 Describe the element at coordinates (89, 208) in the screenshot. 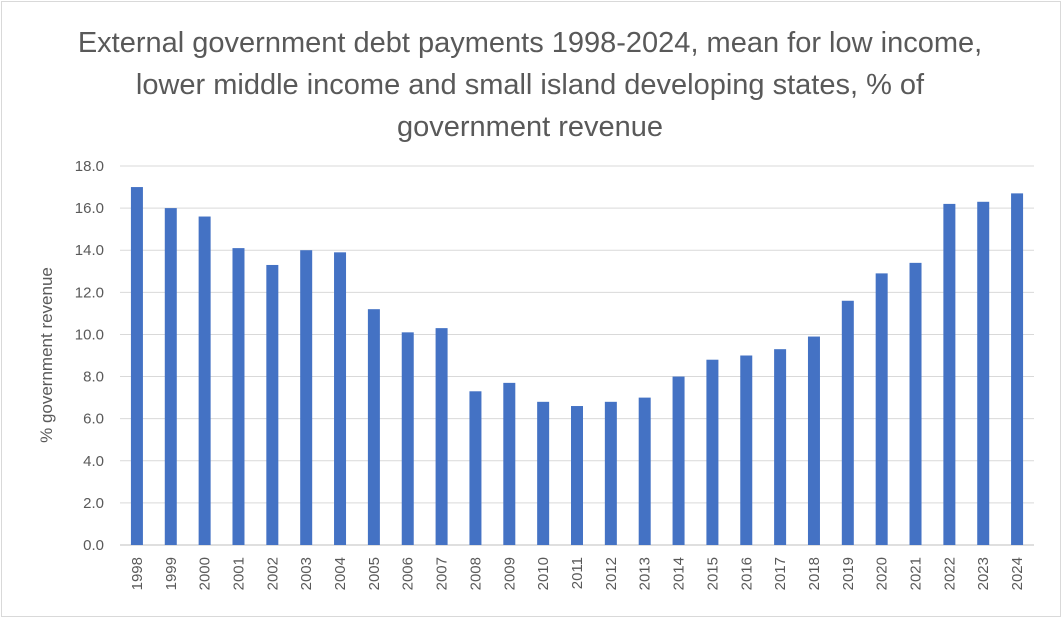

I see `y-tick-label: 16.0` at that location.